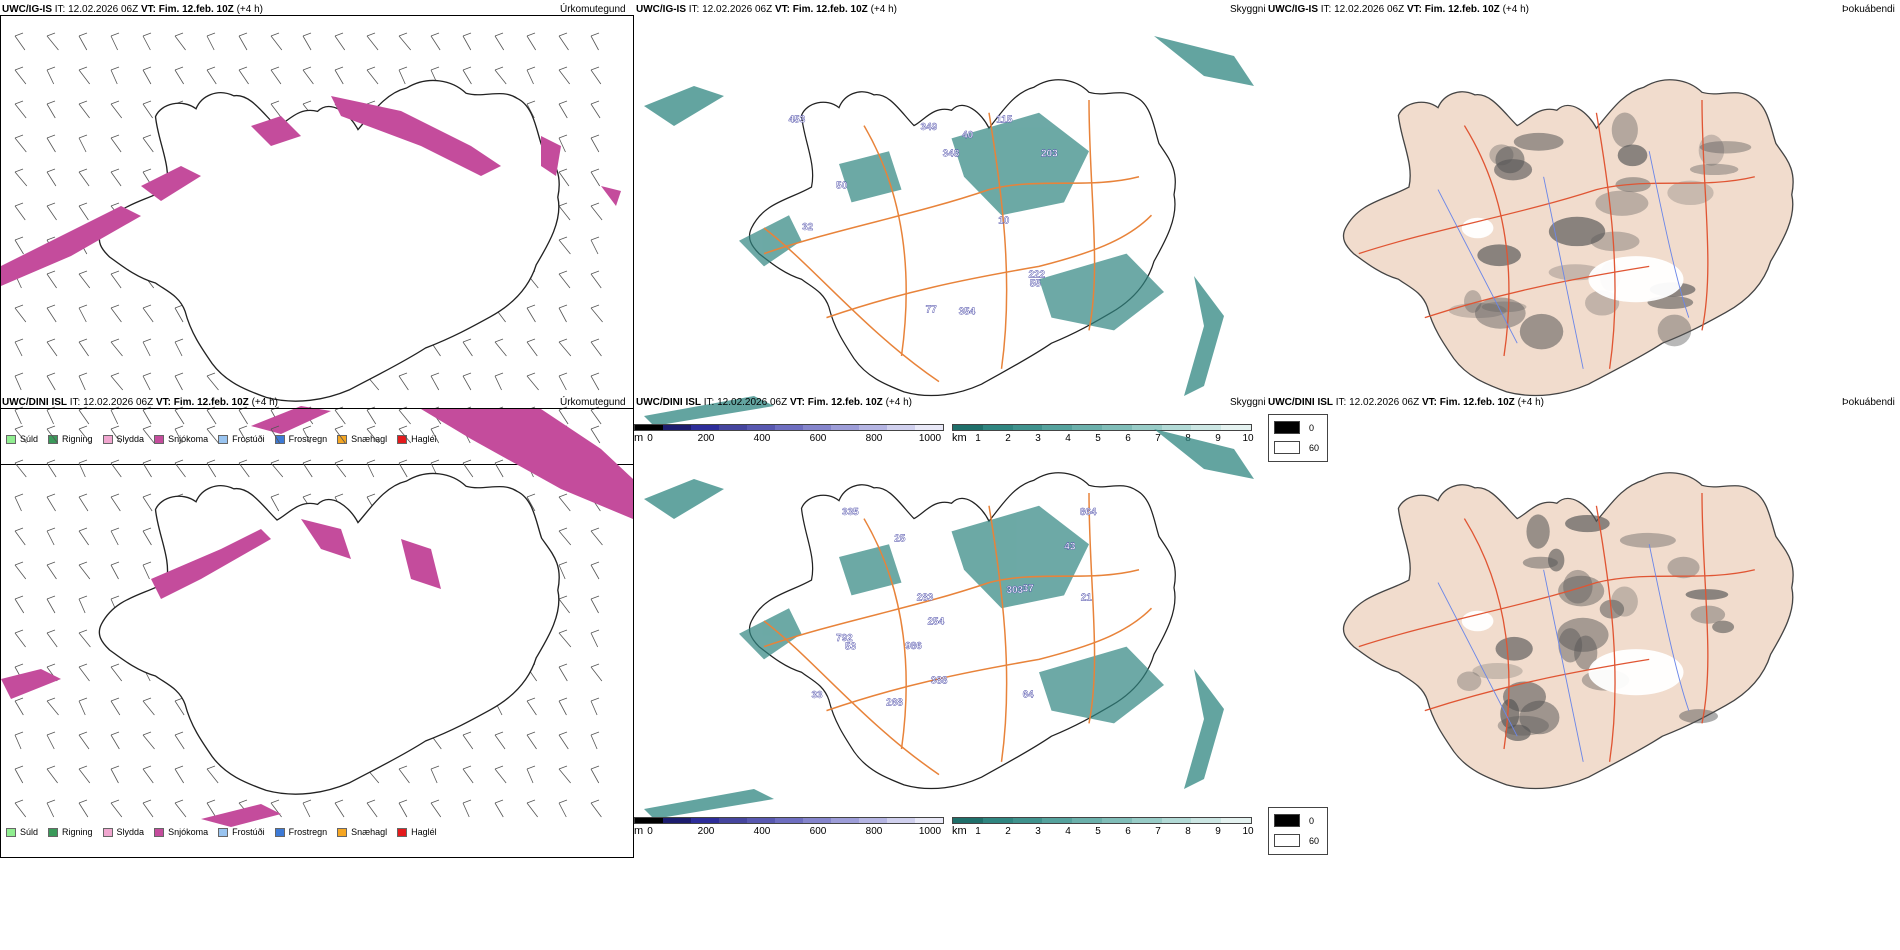  Describe the element at coordinates (935, 621) in the screenshot. I see `cloud-base-label: 254` at that location.